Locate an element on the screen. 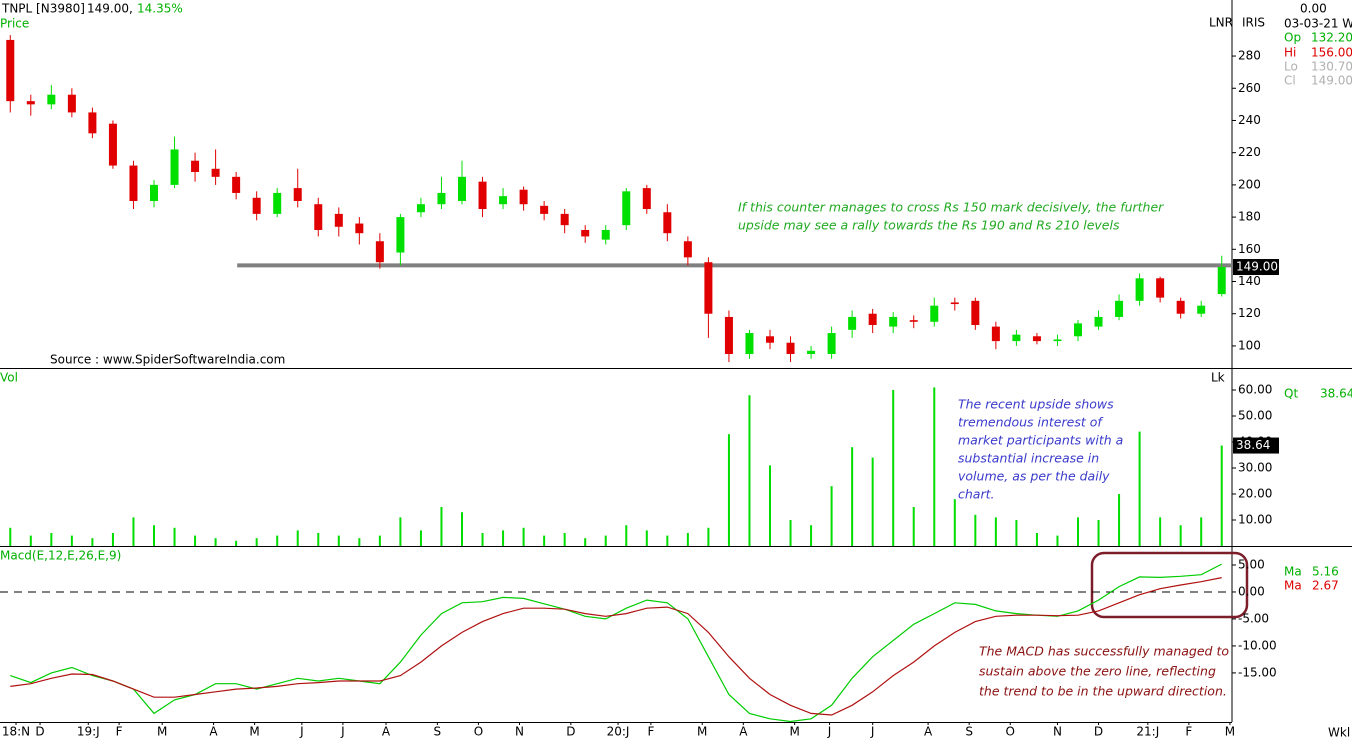 This screenshot has width=1352, height=740. info-val: 132.20 is located at coordinates (1331, 38).